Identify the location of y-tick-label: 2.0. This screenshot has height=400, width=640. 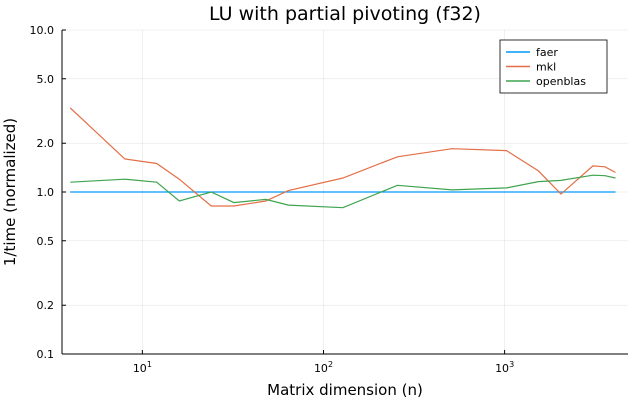
(46, 143).